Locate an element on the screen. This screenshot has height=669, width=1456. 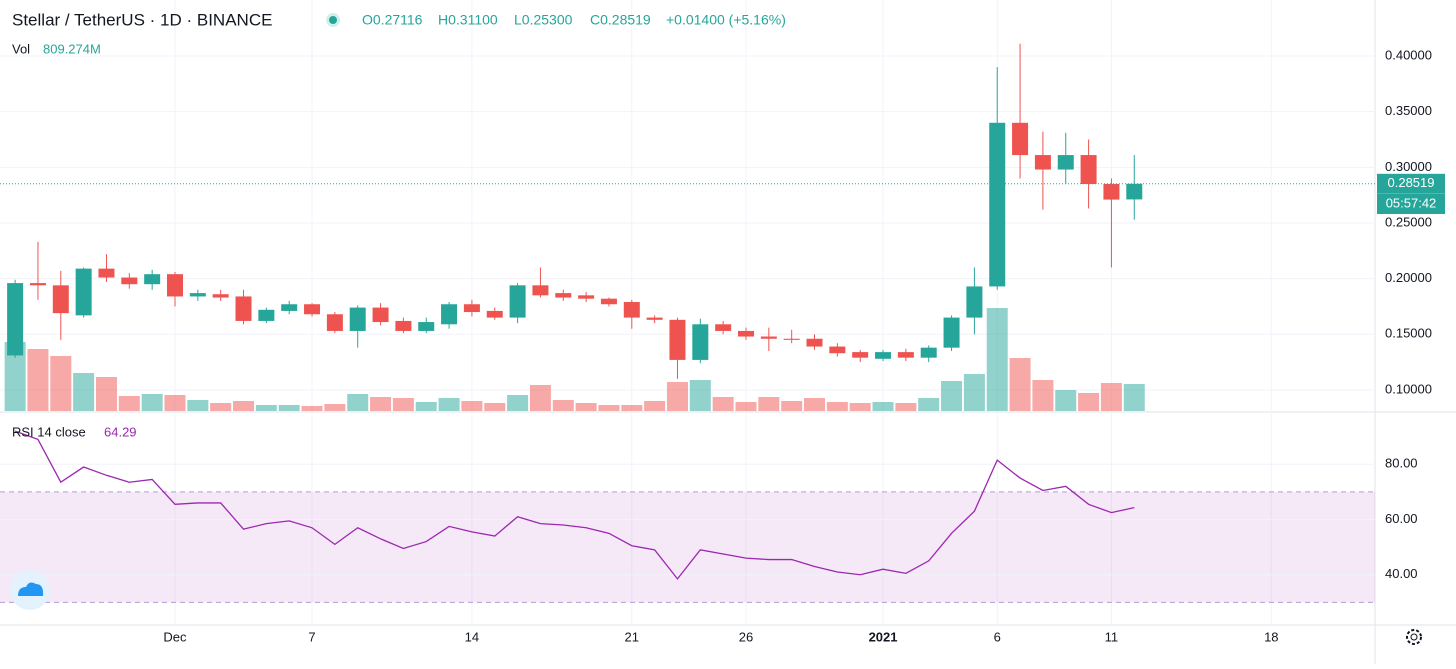
x-tick-label: 7 is located at coordinates (311, 636).